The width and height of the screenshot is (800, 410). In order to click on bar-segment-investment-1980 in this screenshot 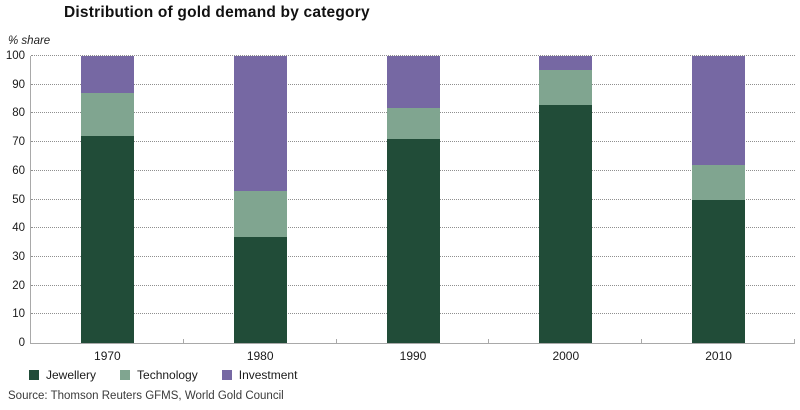, I will do `click(260, 123)`.